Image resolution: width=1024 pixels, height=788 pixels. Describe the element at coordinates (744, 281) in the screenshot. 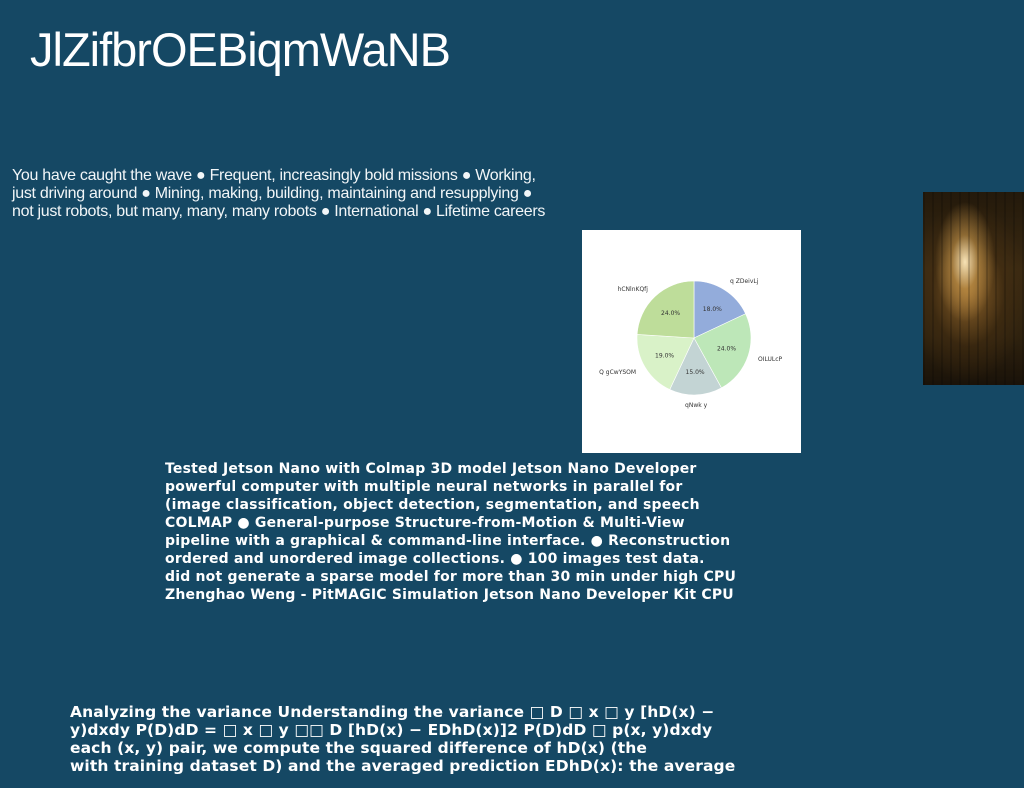

I see `pie-category-label: q ZDeivLj` at that location.